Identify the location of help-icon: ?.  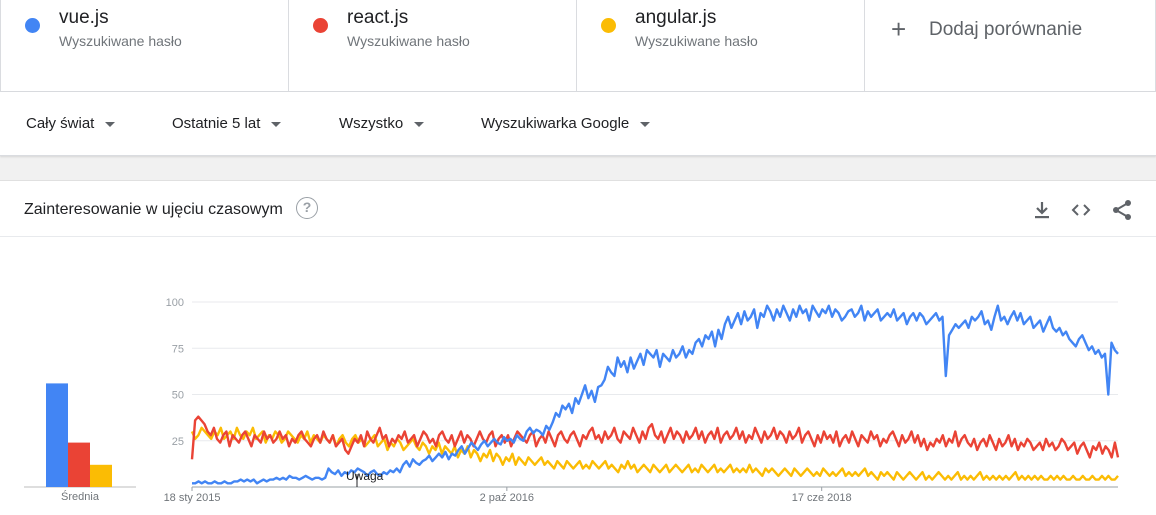
(307, 208).